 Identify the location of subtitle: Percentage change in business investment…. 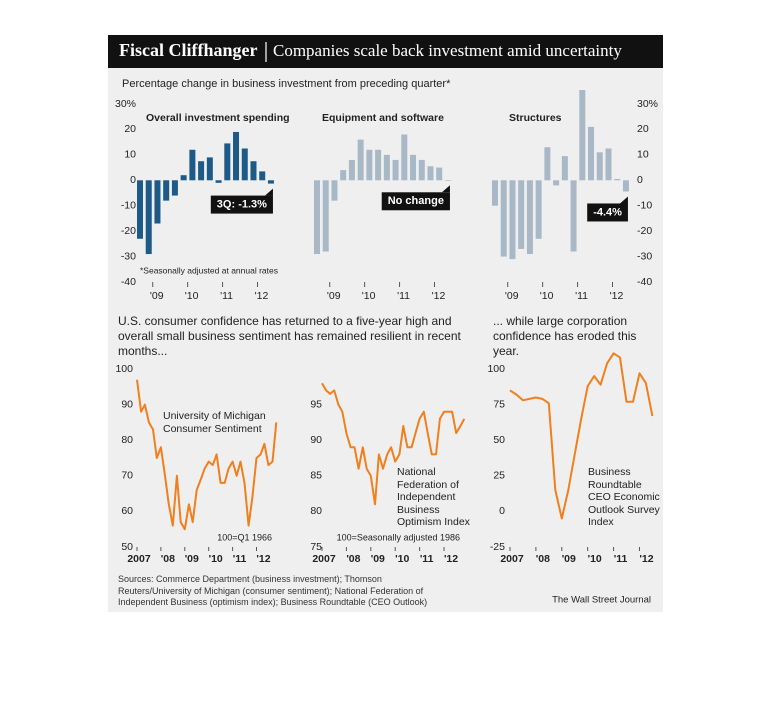
(286, 84).